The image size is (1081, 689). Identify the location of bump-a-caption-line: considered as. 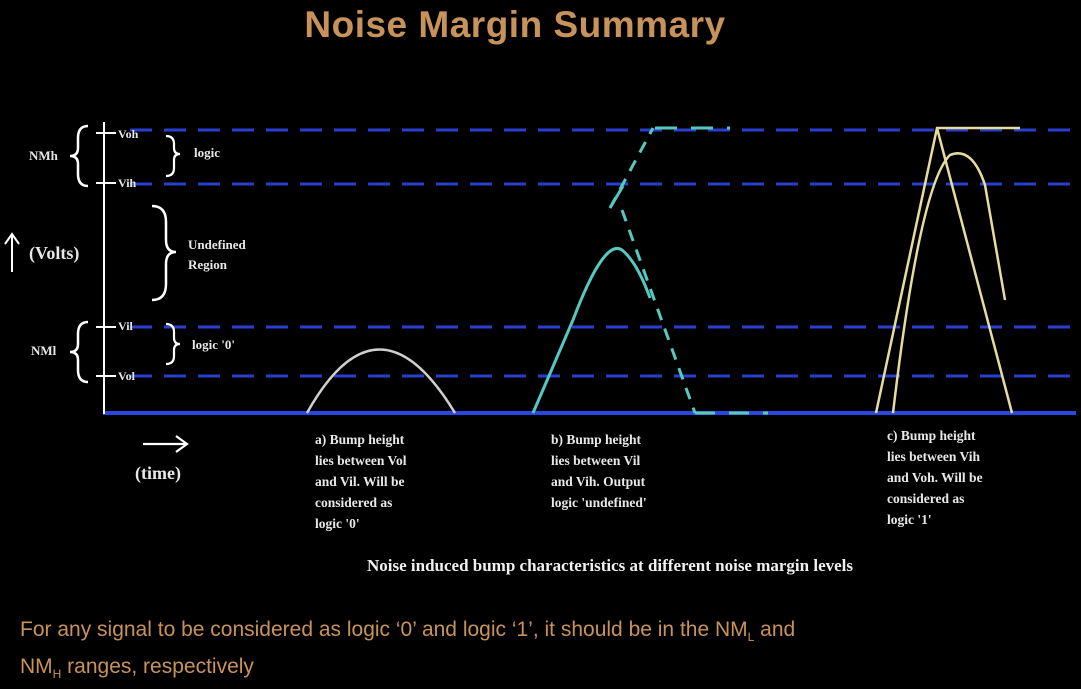
(354, 502).